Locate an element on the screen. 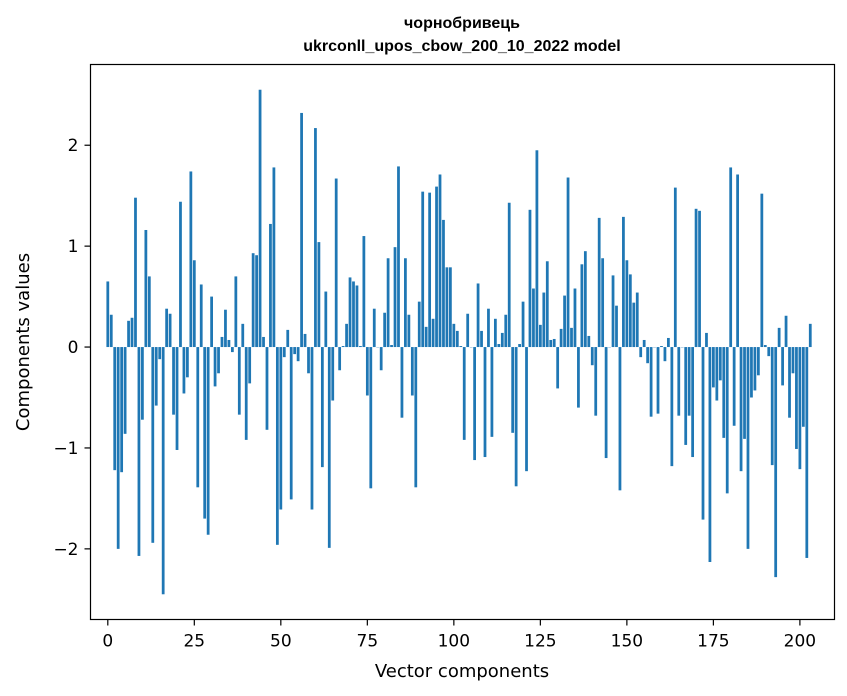 The height and width of the screenshot is (696, 847). y-tick-label: 0 is located at coordinates (73, 348).